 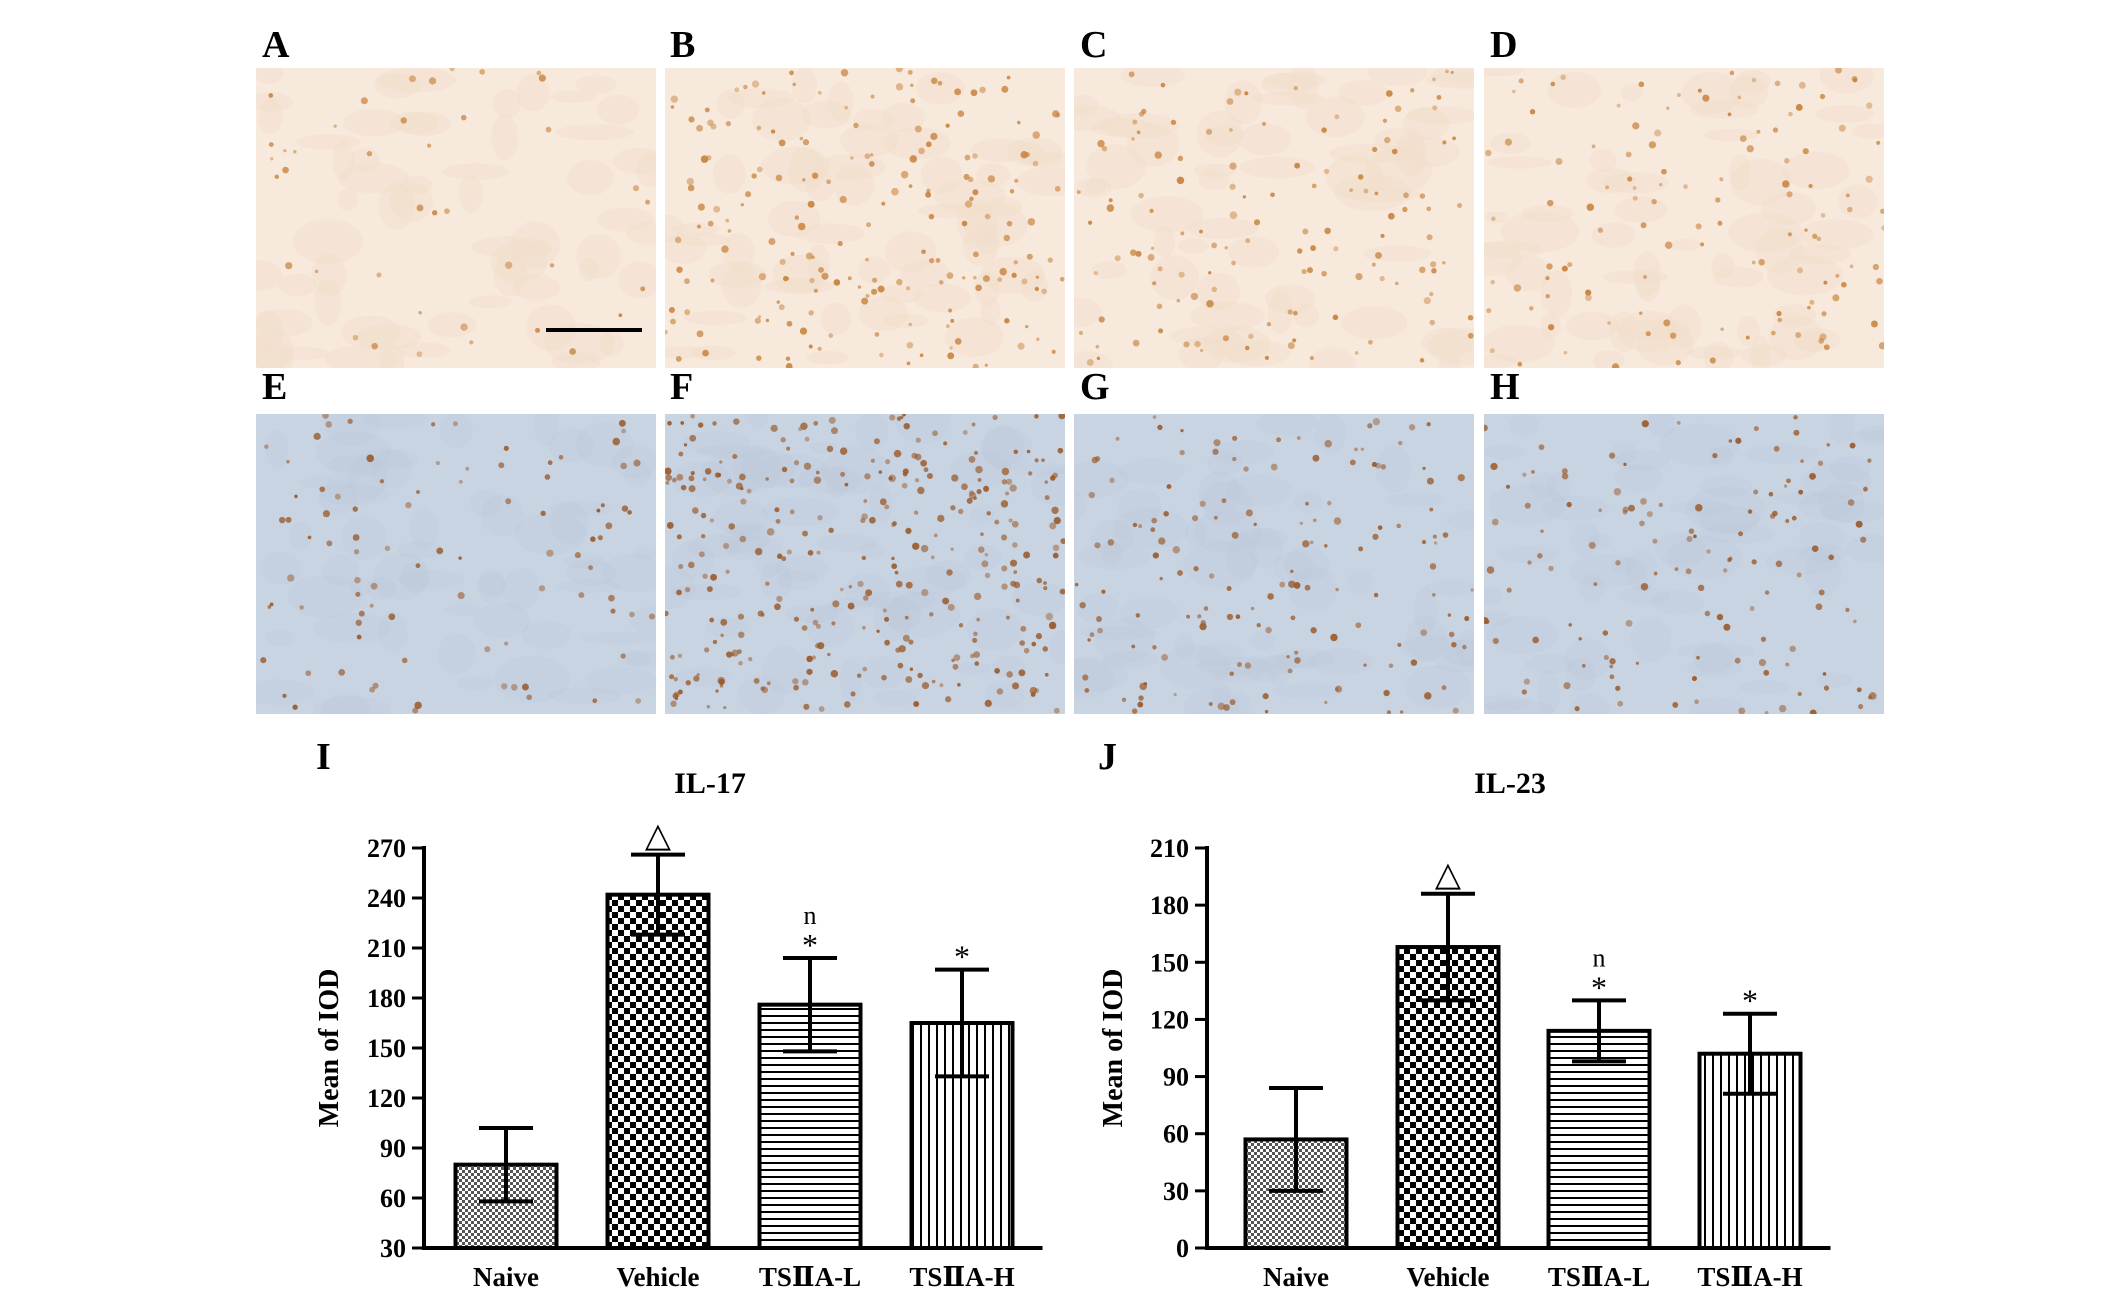 I want to click on panel-label-j: J, so click(x=1107, y=757).